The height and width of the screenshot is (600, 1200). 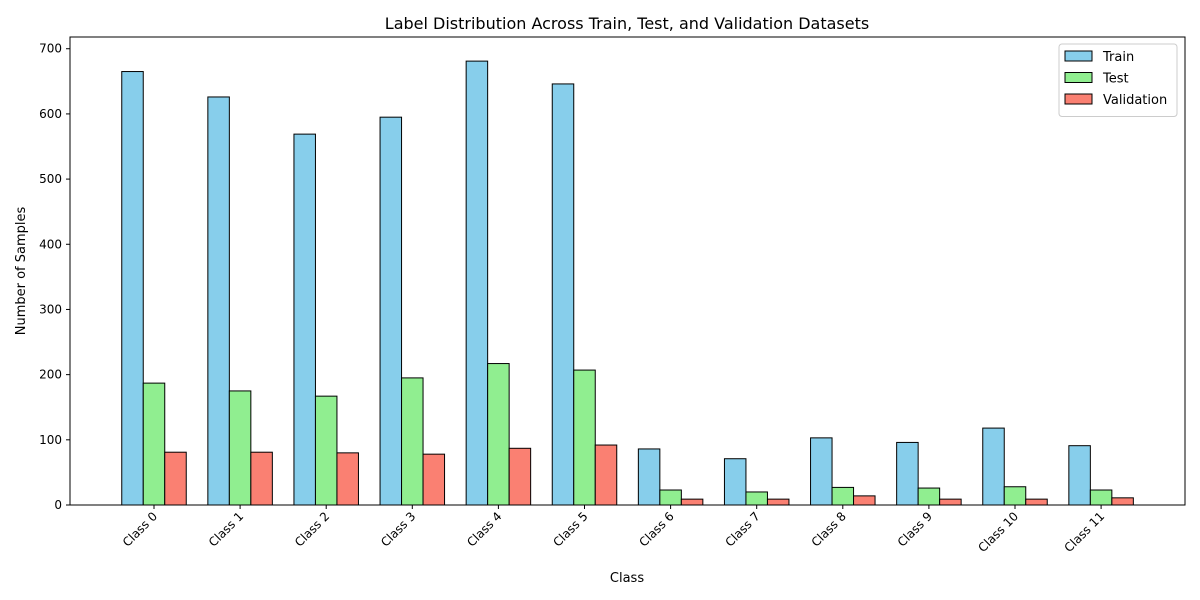 I want to click on legend-label-test: Test, so click(x=1115, y=79).